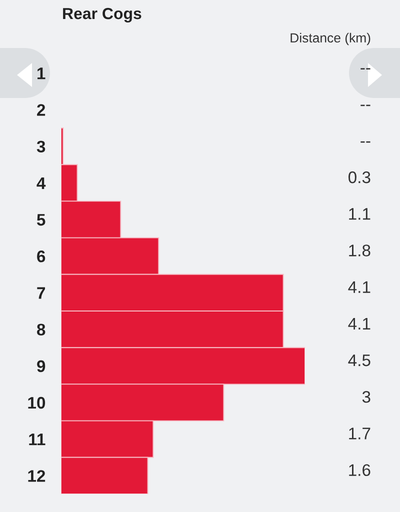  Describe the element at coordinates (359, 470) in the screenshot. I see `data-label: 1.6` at that location.